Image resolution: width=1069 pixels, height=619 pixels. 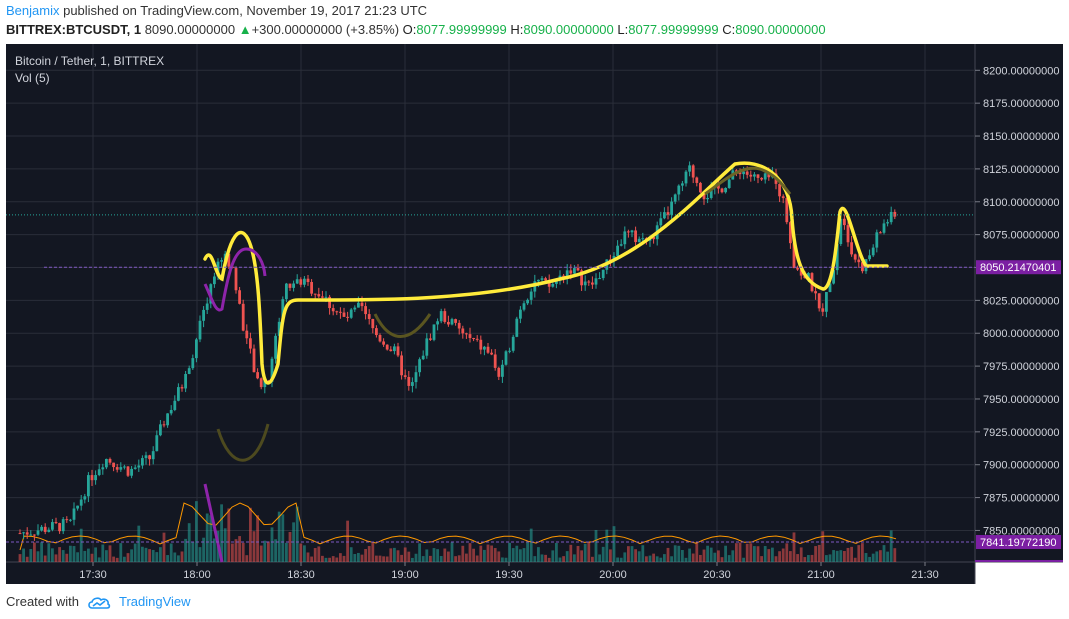 I want to click on time-tick-label: 21:30, so click(x=925, y=575).